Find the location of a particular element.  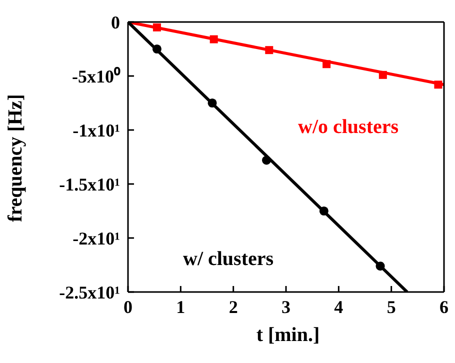

text: w/ clusters is located at coordinates (228, 259).